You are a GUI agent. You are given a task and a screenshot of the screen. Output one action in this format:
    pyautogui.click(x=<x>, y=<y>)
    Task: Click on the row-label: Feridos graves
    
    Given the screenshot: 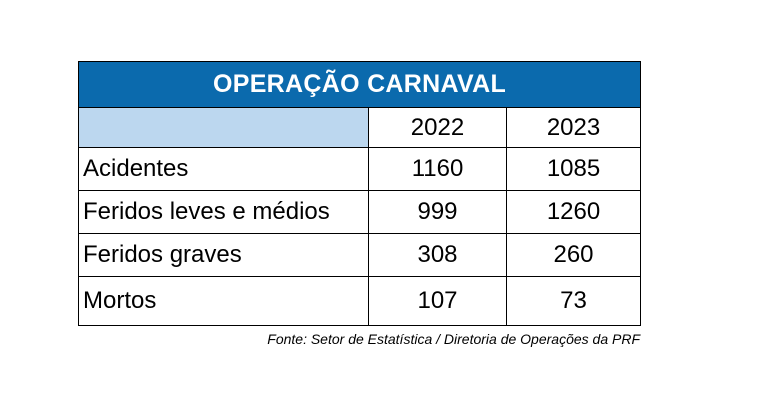 What is the action you would take?
    pyautogui.click(x=223, y=255)
    